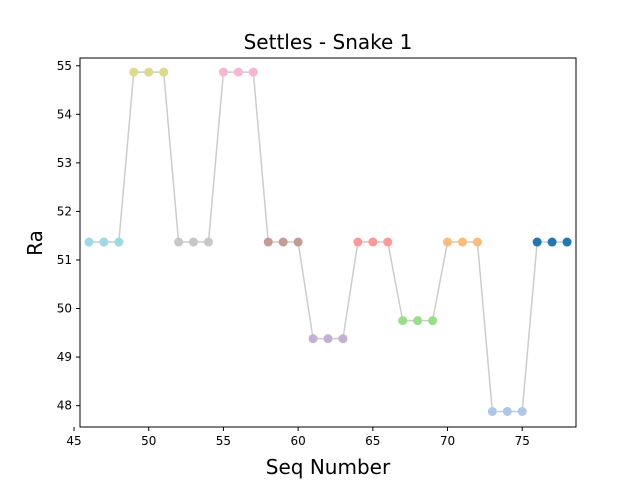  Describe the element at coordinates (522, 441) in the screenshot. I see `x-tick-label: 75` at that location.